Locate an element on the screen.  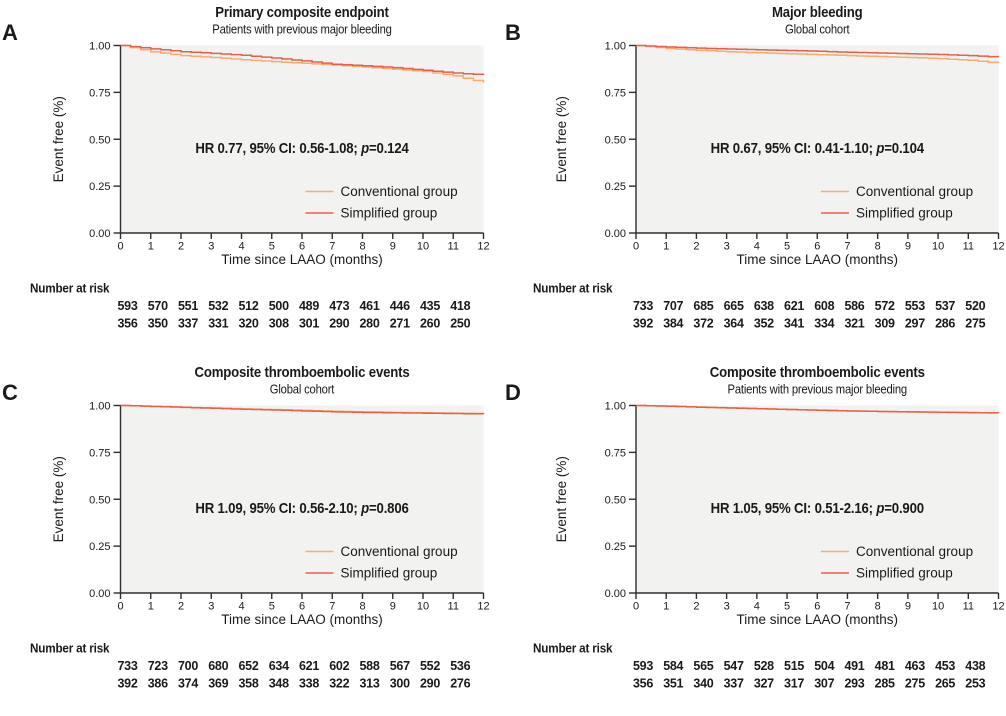
risk-row-simplified: 356 350 337 331 320 308 301 290 280 271 260 250 is located at coordinates (294, 324).